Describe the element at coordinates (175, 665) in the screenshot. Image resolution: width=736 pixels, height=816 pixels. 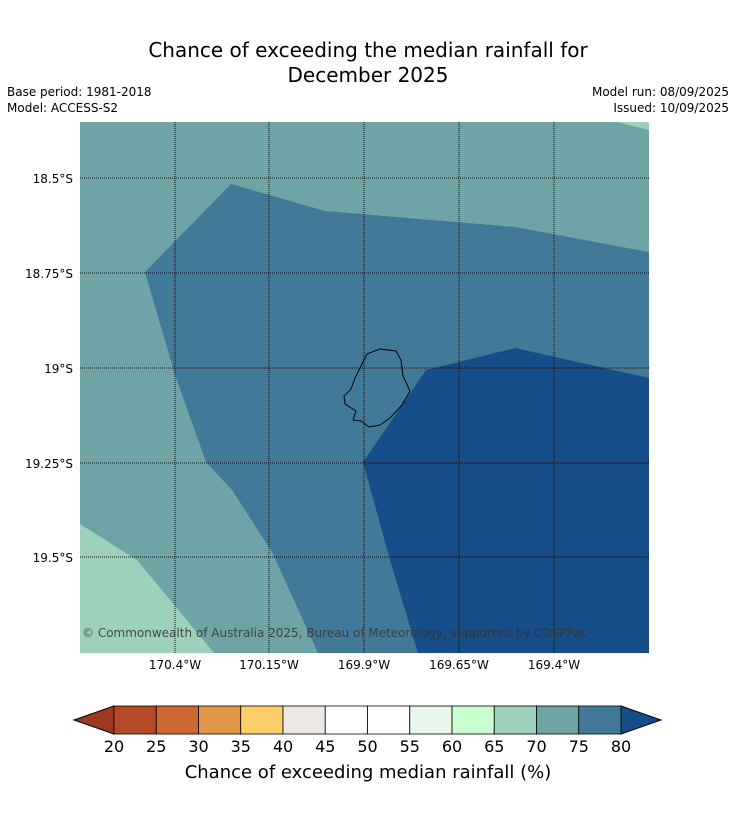
I see `lon-label: 170.4°W` at that location.